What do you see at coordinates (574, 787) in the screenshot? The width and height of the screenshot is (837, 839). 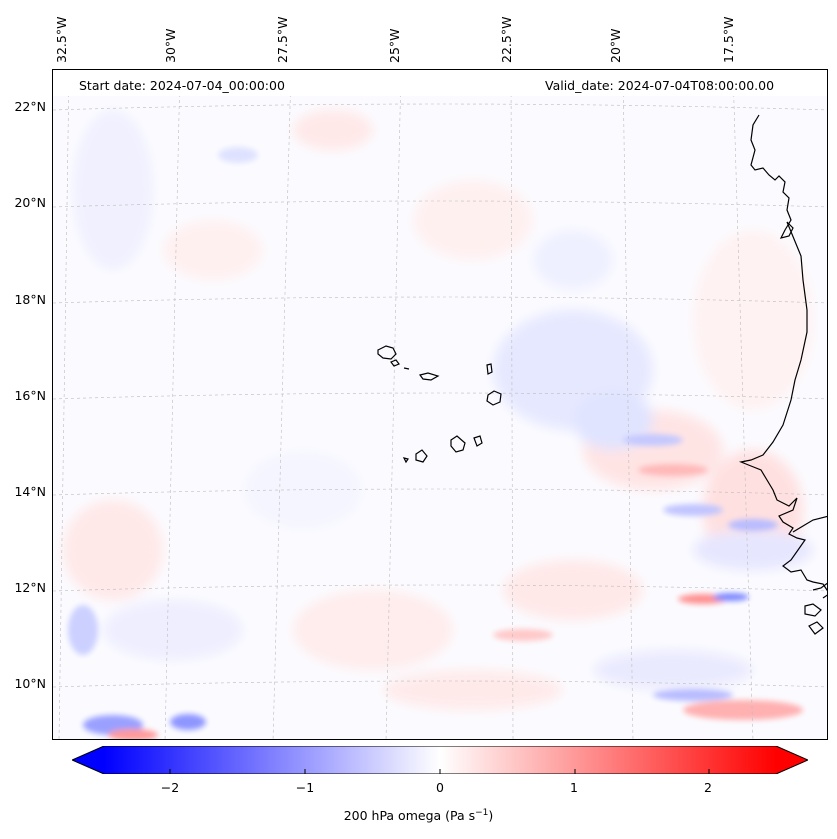 I see `cb-tick-1: 1` at bounding box center [574, 787].